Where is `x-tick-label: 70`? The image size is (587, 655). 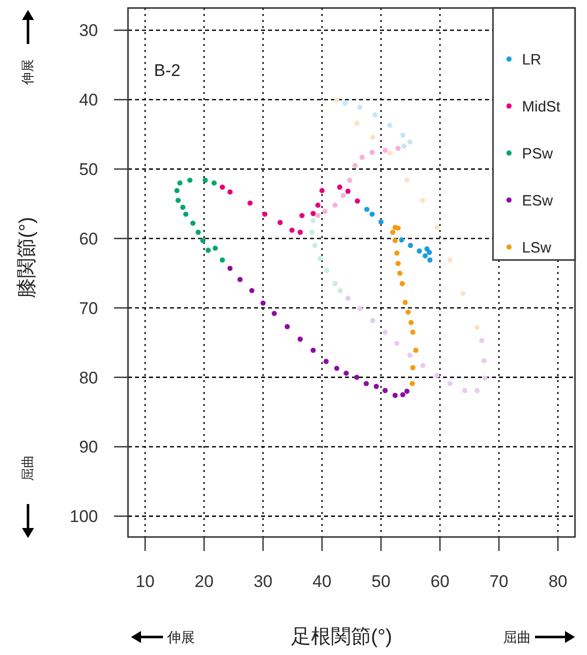
x-tick-label: 70 is located at coordinates (498, 581).